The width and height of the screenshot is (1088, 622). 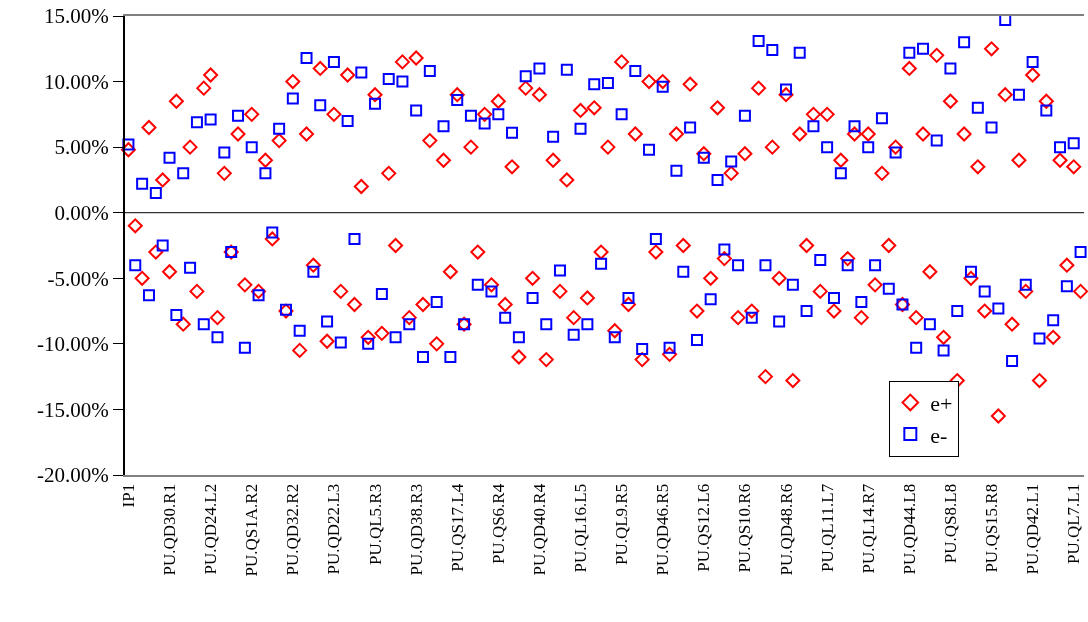 What do you see at coordinates (81, 213) in the screenshot?
I see `y-tick-label: 0.00%` at bounding box center [81, 213].